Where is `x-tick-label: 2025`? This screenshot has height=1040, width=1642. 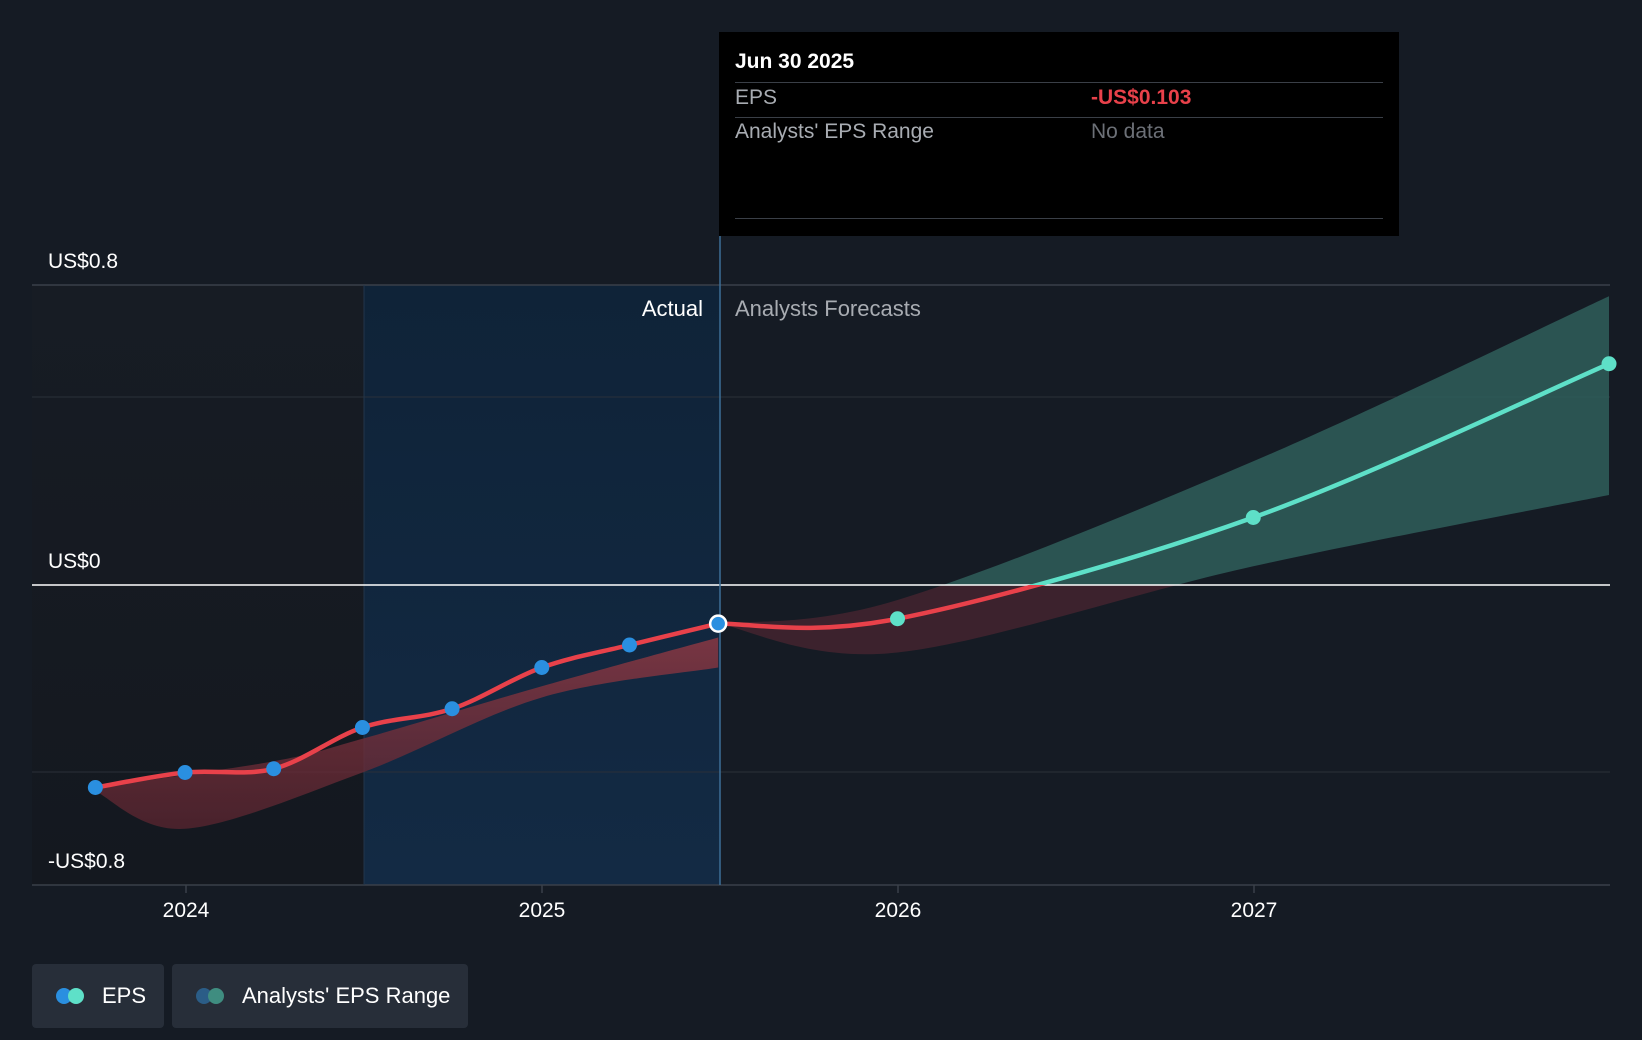
x-tick-label: 2025 is located at coordinates (542, 910).